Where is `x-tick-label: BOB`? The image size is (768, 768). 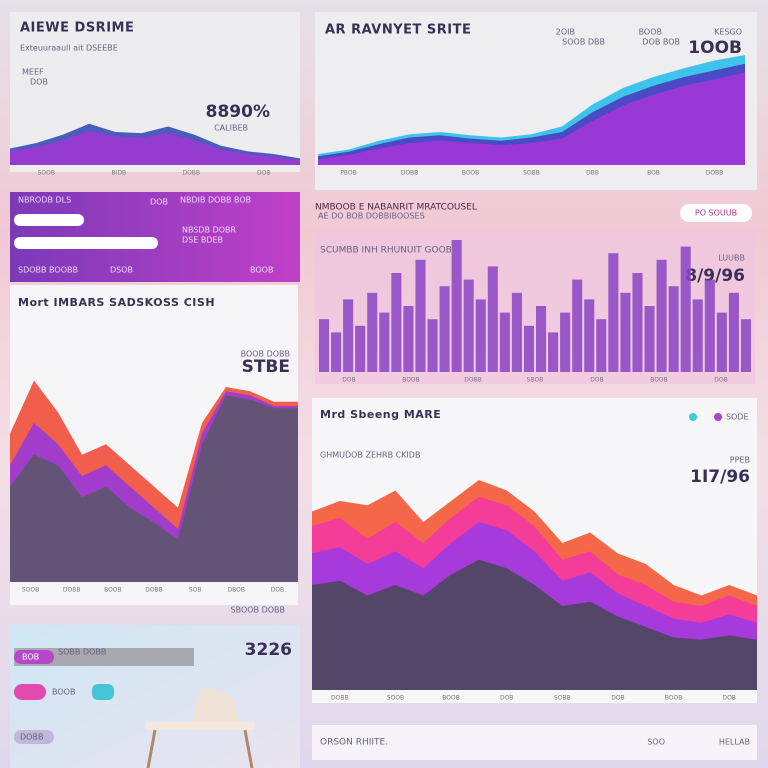
x-tick-label: BOB is located at coordinates (653, 173).